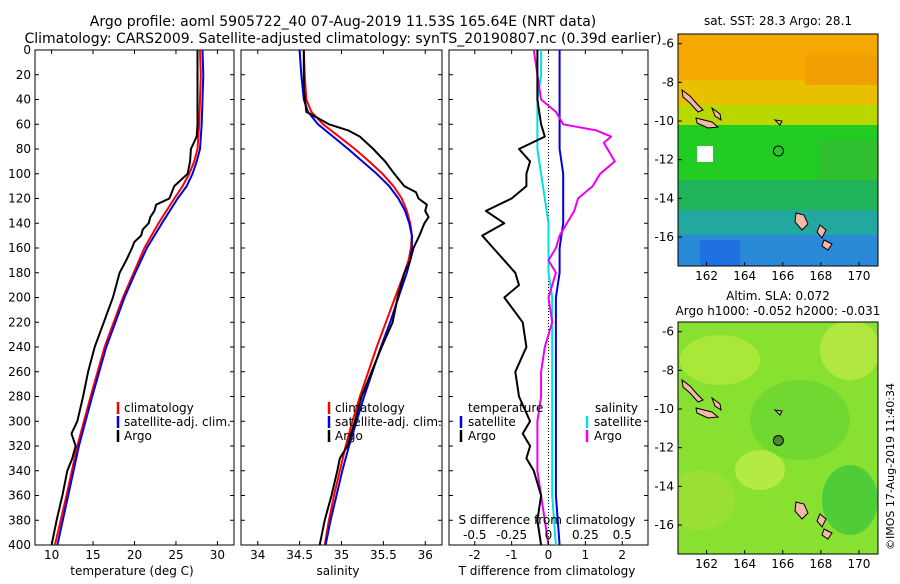 This screenshot has width=900, height=584. I want to click on sla-map-title-line2: Argo h1000: -0.052 h2000: -0.031, so click(778, 311).